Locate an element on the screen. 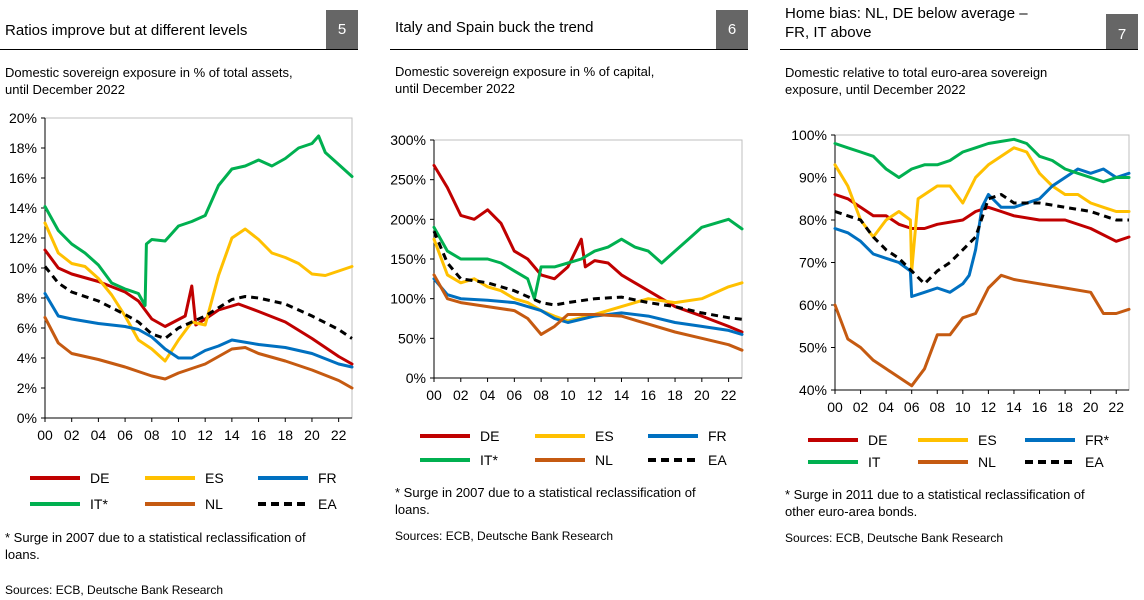  panel-title: Italy and Spain buck the trend is located at coordinates (494, 27).